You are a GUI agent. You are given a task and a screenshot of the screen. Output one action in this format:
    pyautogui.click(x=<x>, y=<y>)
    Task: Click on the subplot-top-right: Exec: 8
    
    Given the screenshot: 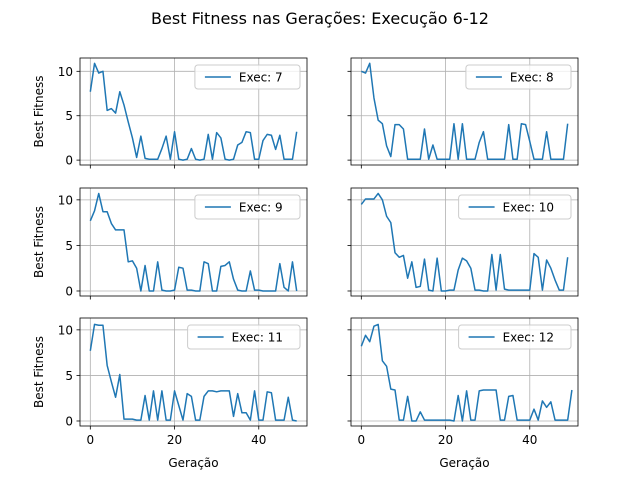 What is the action you would take?
    pyautogui.click(x=463, y=113)
    